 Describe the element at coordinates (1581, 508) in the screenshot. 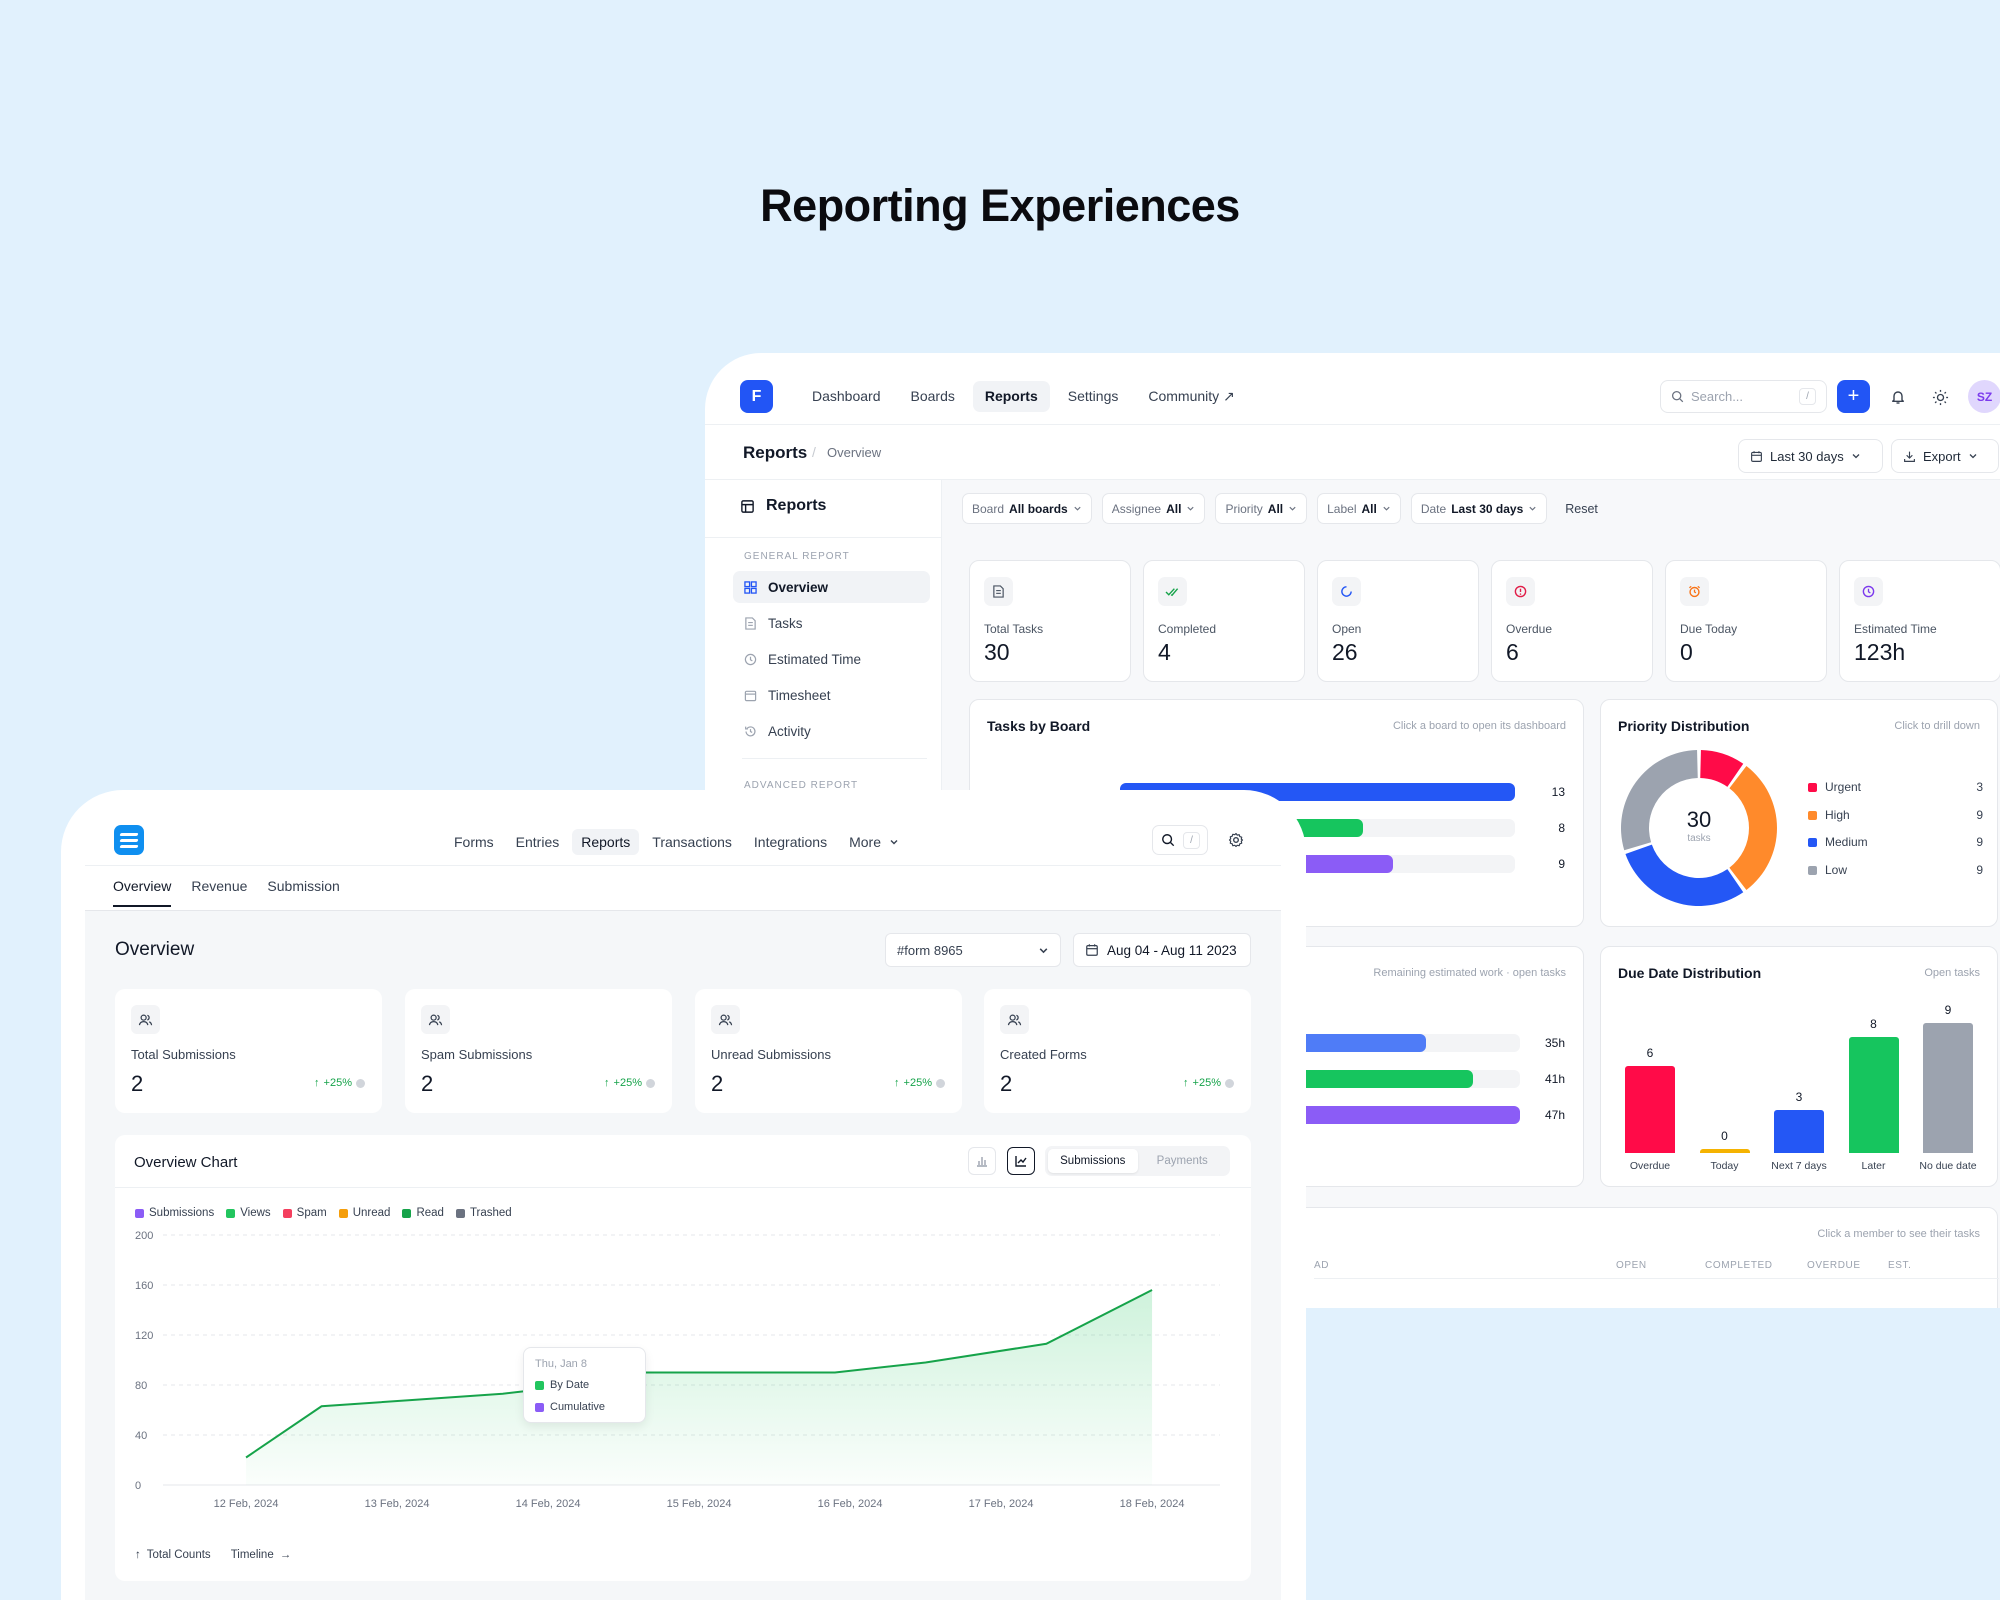

I see `reset-button: Reset` at that location.